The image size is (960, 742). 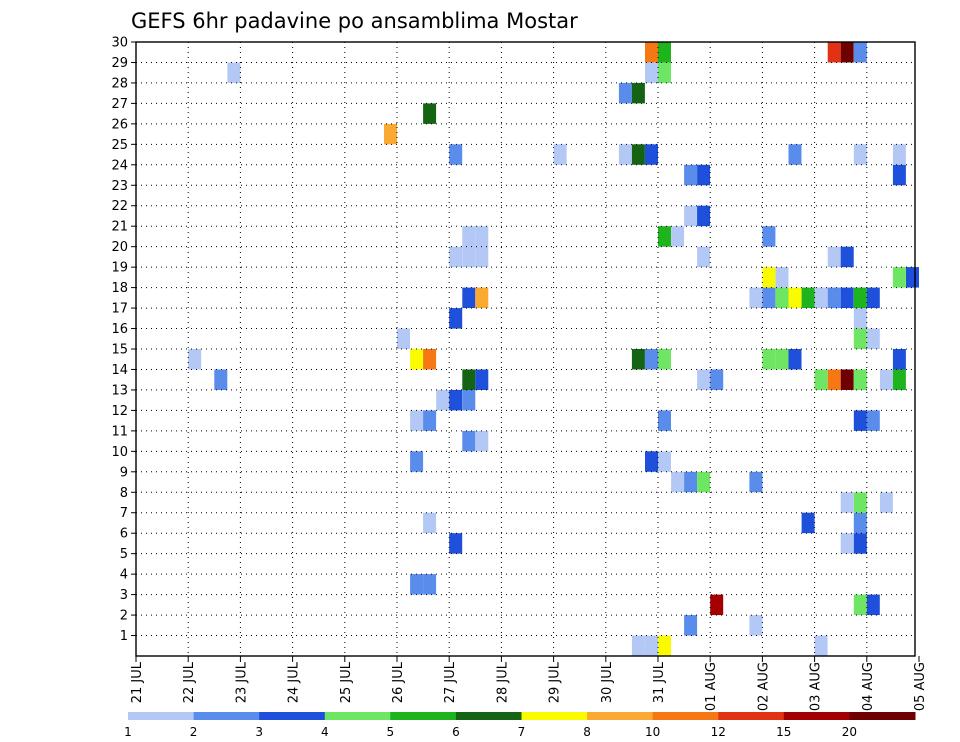 What do you see at coordinates (849, 732) in the screenshot?
I see `legend-label: 20` at bounding box center [849, 732].